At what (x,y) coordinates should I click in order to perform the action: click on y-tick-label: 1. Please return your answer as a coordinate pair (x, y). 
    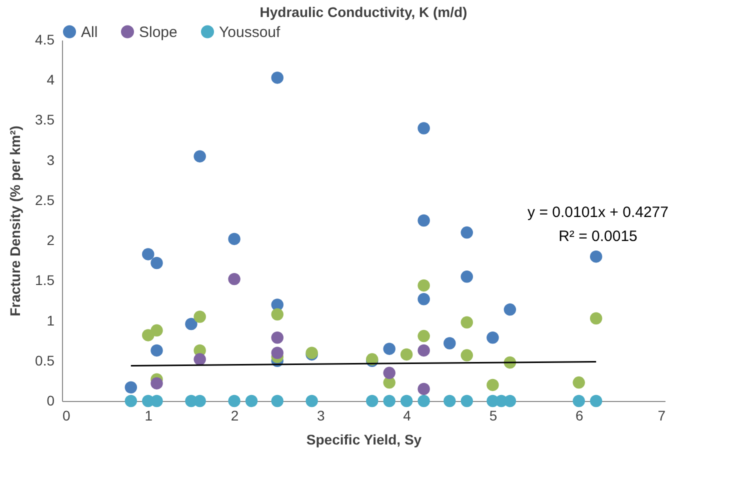
    Looking at the image, I should click on (50, 320).